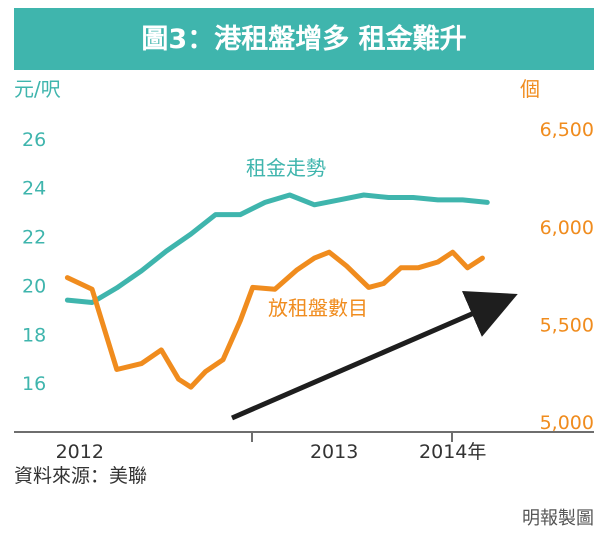  What do you see at coordinates (34, 189) in the screenshot?
I see `left-tick-label: 24` at bounding box center [34, 189].